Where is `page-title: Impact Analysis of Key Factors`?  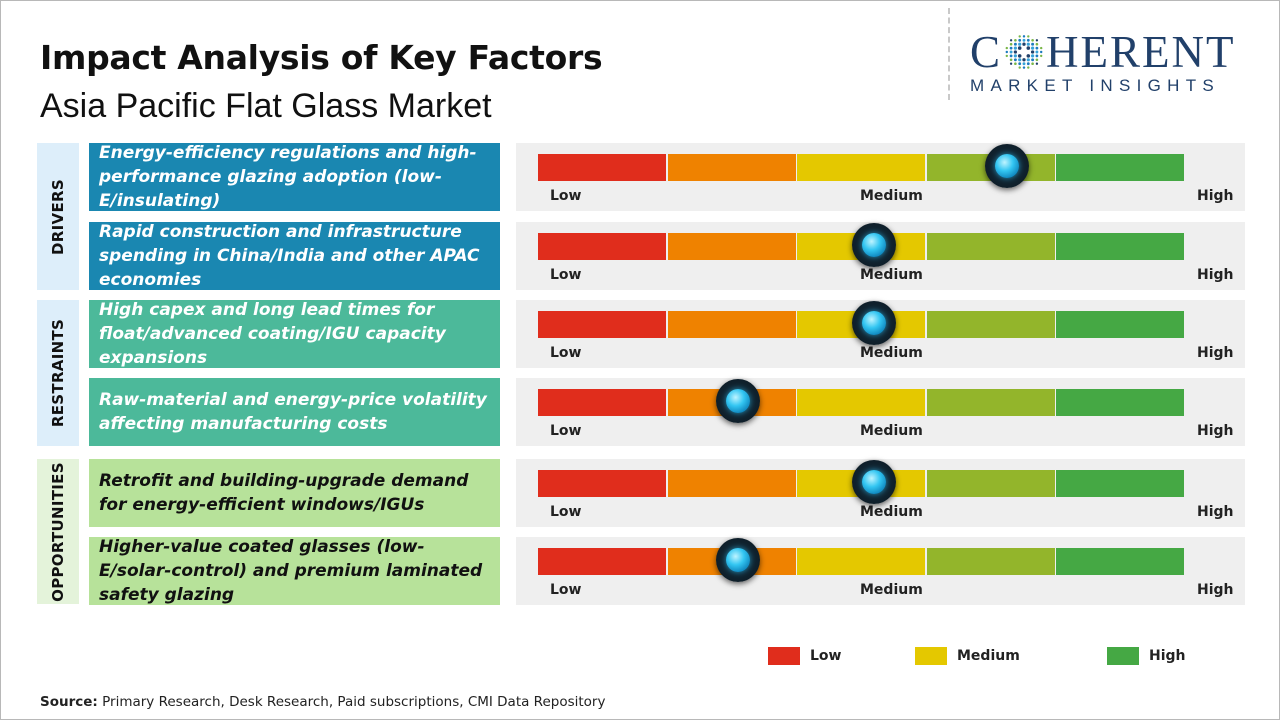 page-title: Impact Analysis of Key Factors is located at coordinates (321, 57).